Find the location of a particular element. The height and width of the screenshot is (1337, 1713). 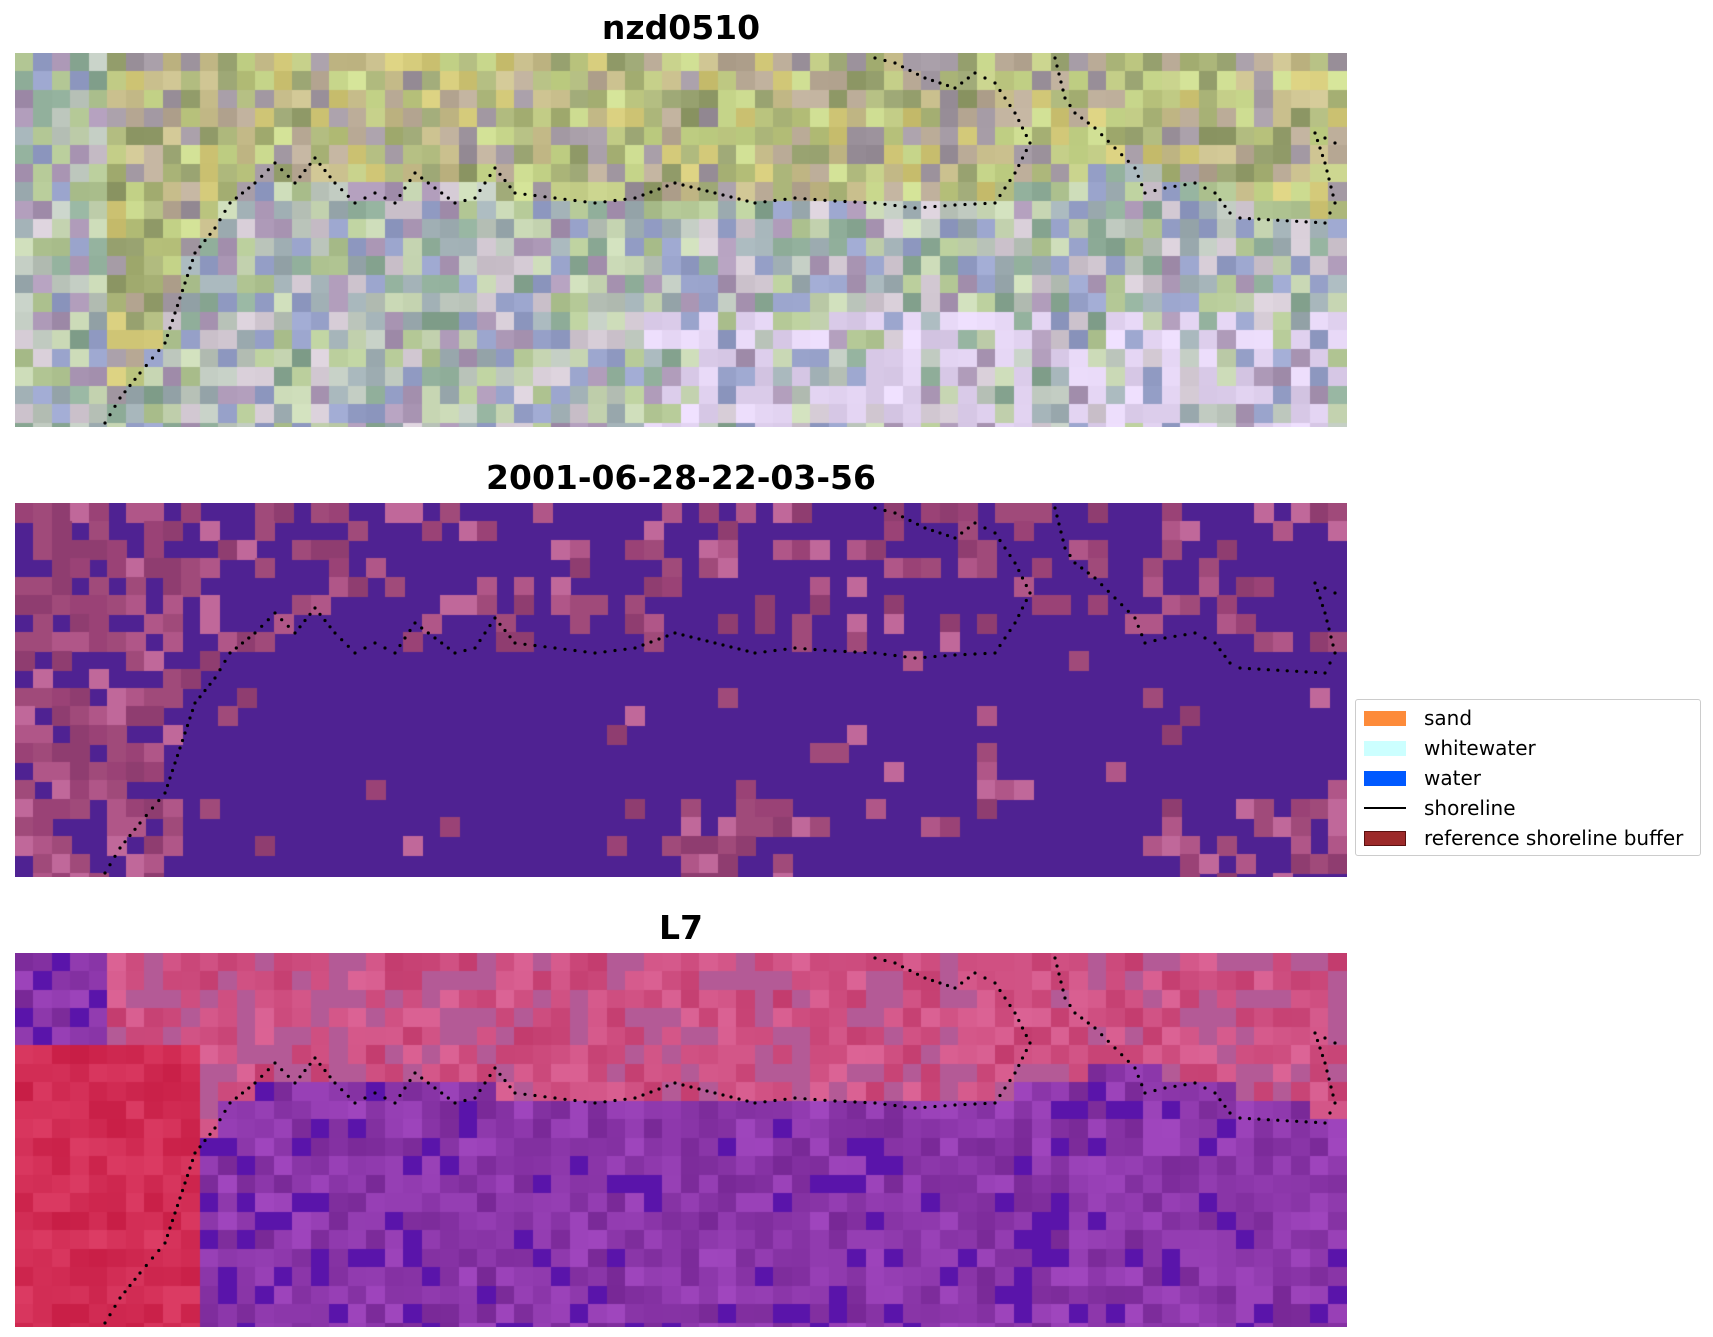

legend-item-reference-buffer: reference shoreline buffer is located at coordinates (1523, 838).